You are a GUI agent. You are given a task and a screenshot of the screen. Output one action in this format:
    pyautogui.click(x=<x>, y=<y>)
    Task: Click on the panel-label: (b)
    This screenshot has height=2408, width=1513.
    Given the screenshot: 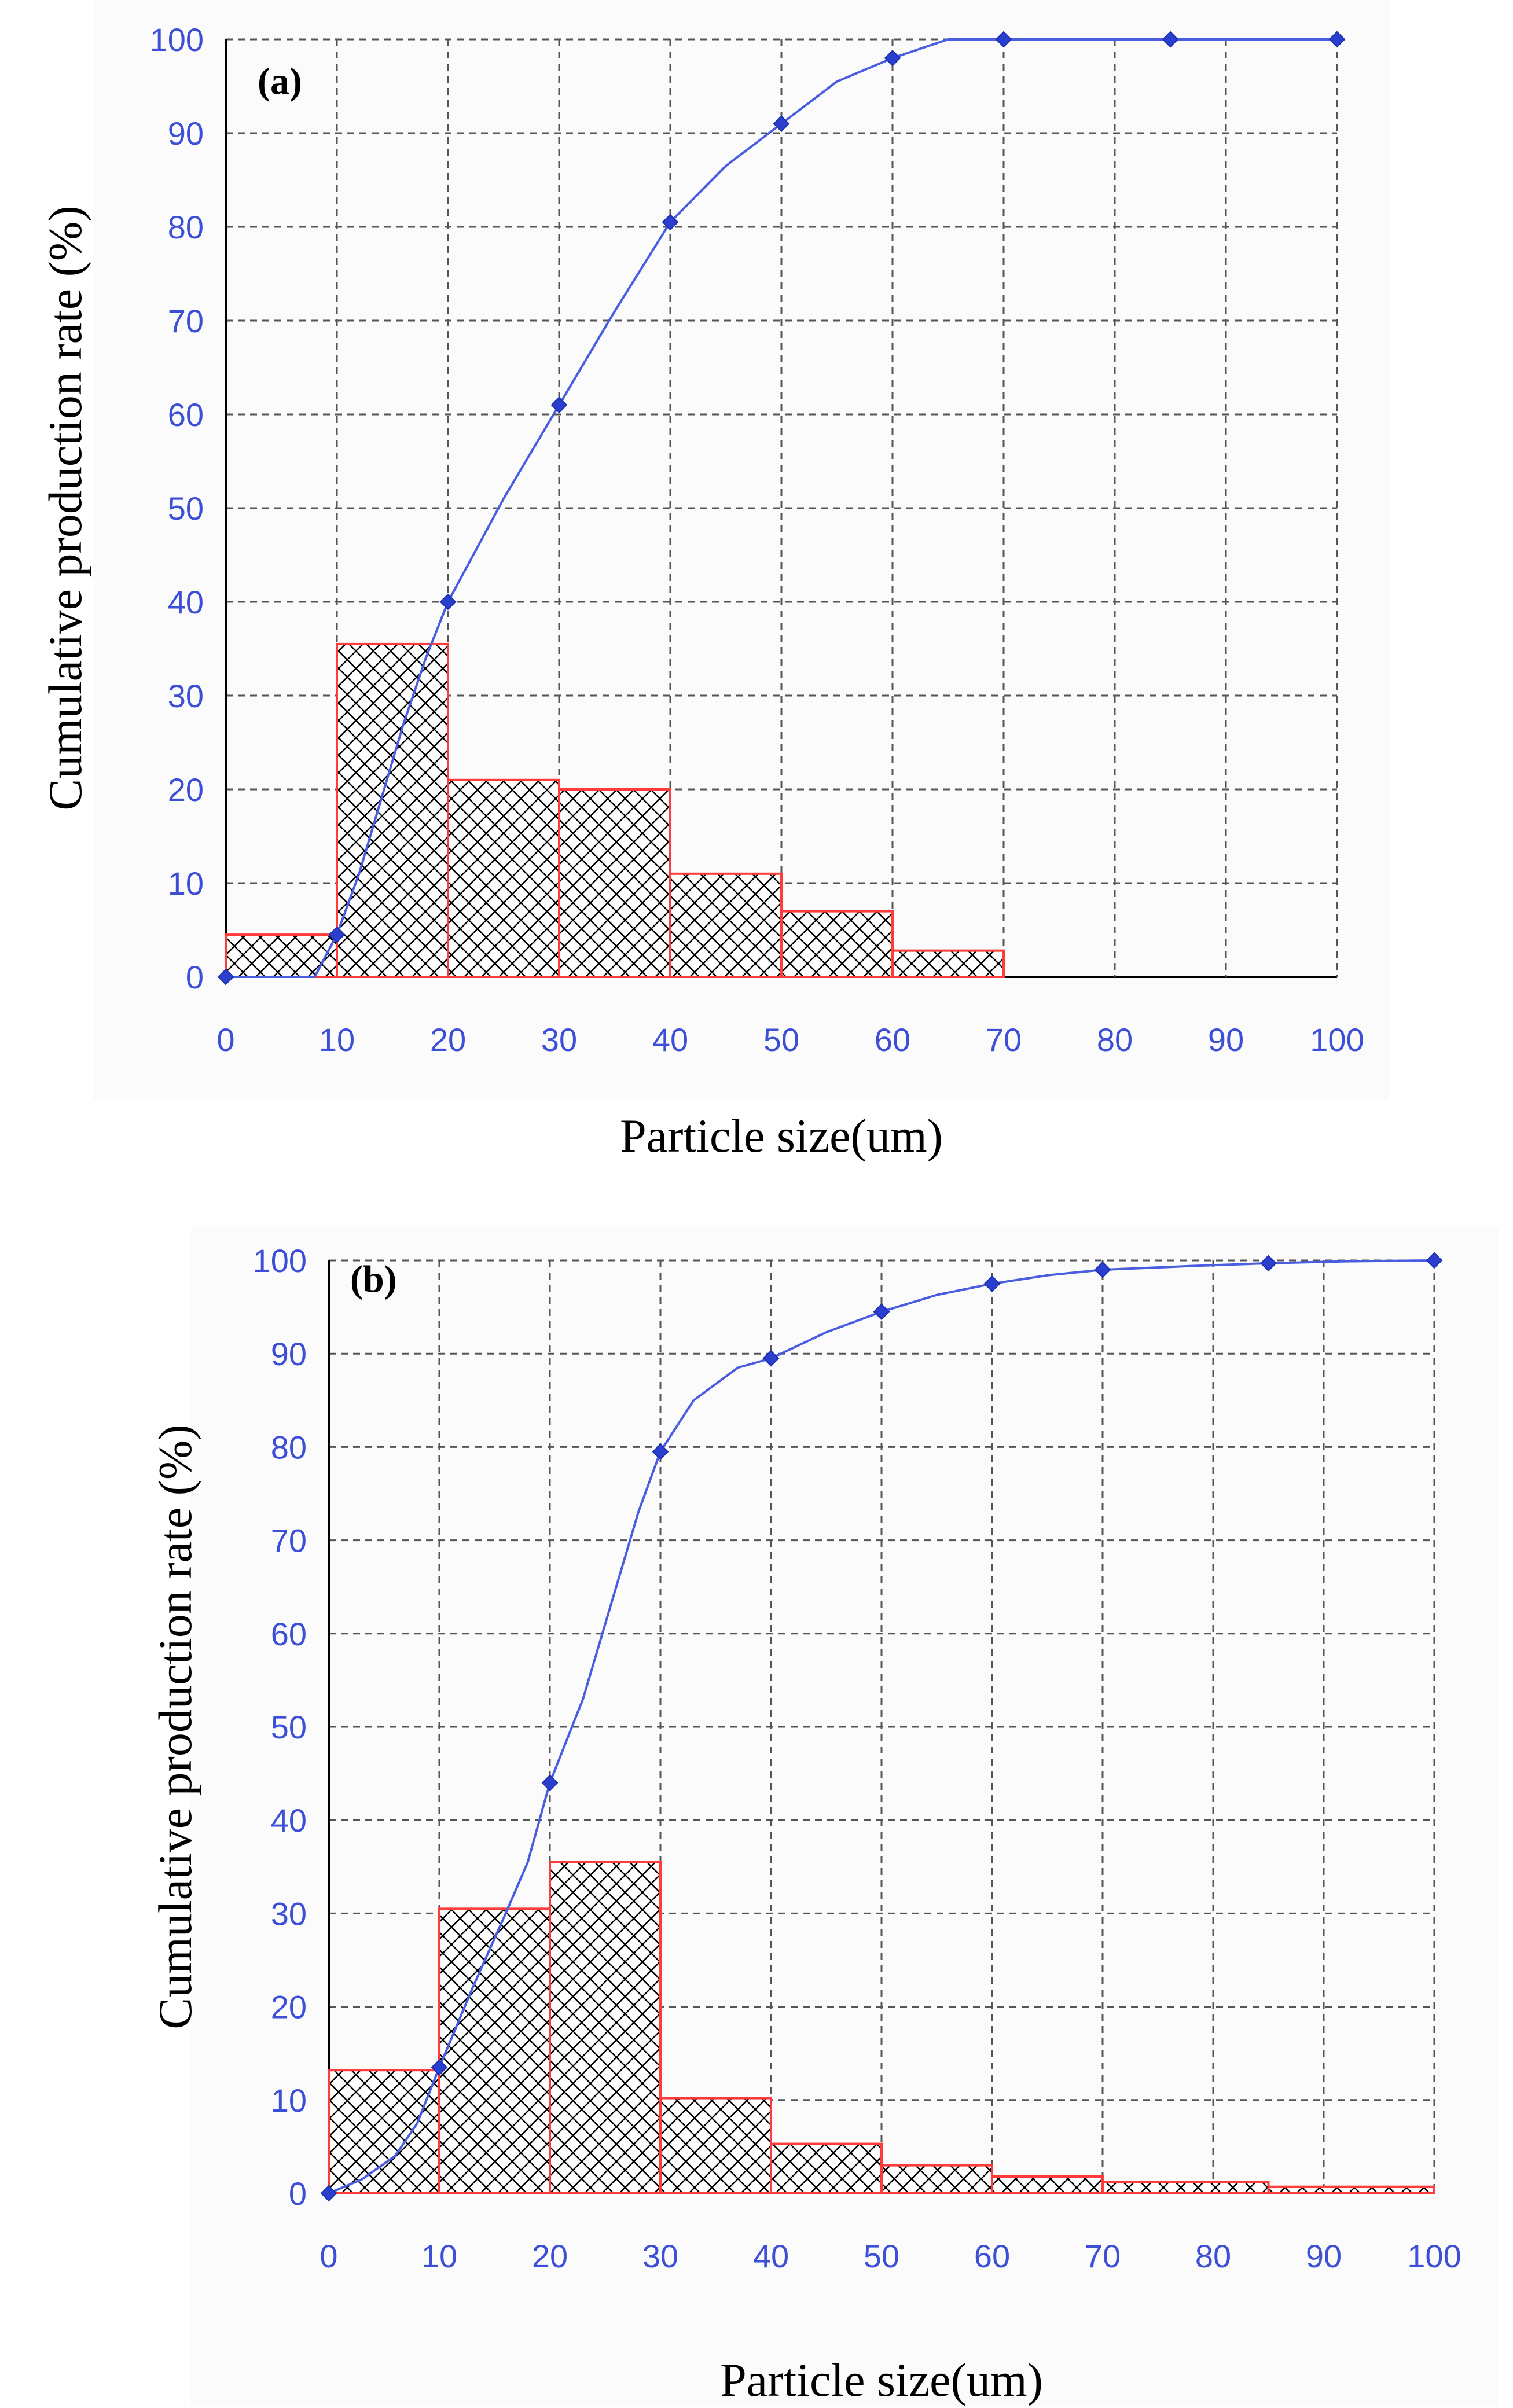 What is the action you would take?
    pyautogui.click(x=373, y=1279)
    